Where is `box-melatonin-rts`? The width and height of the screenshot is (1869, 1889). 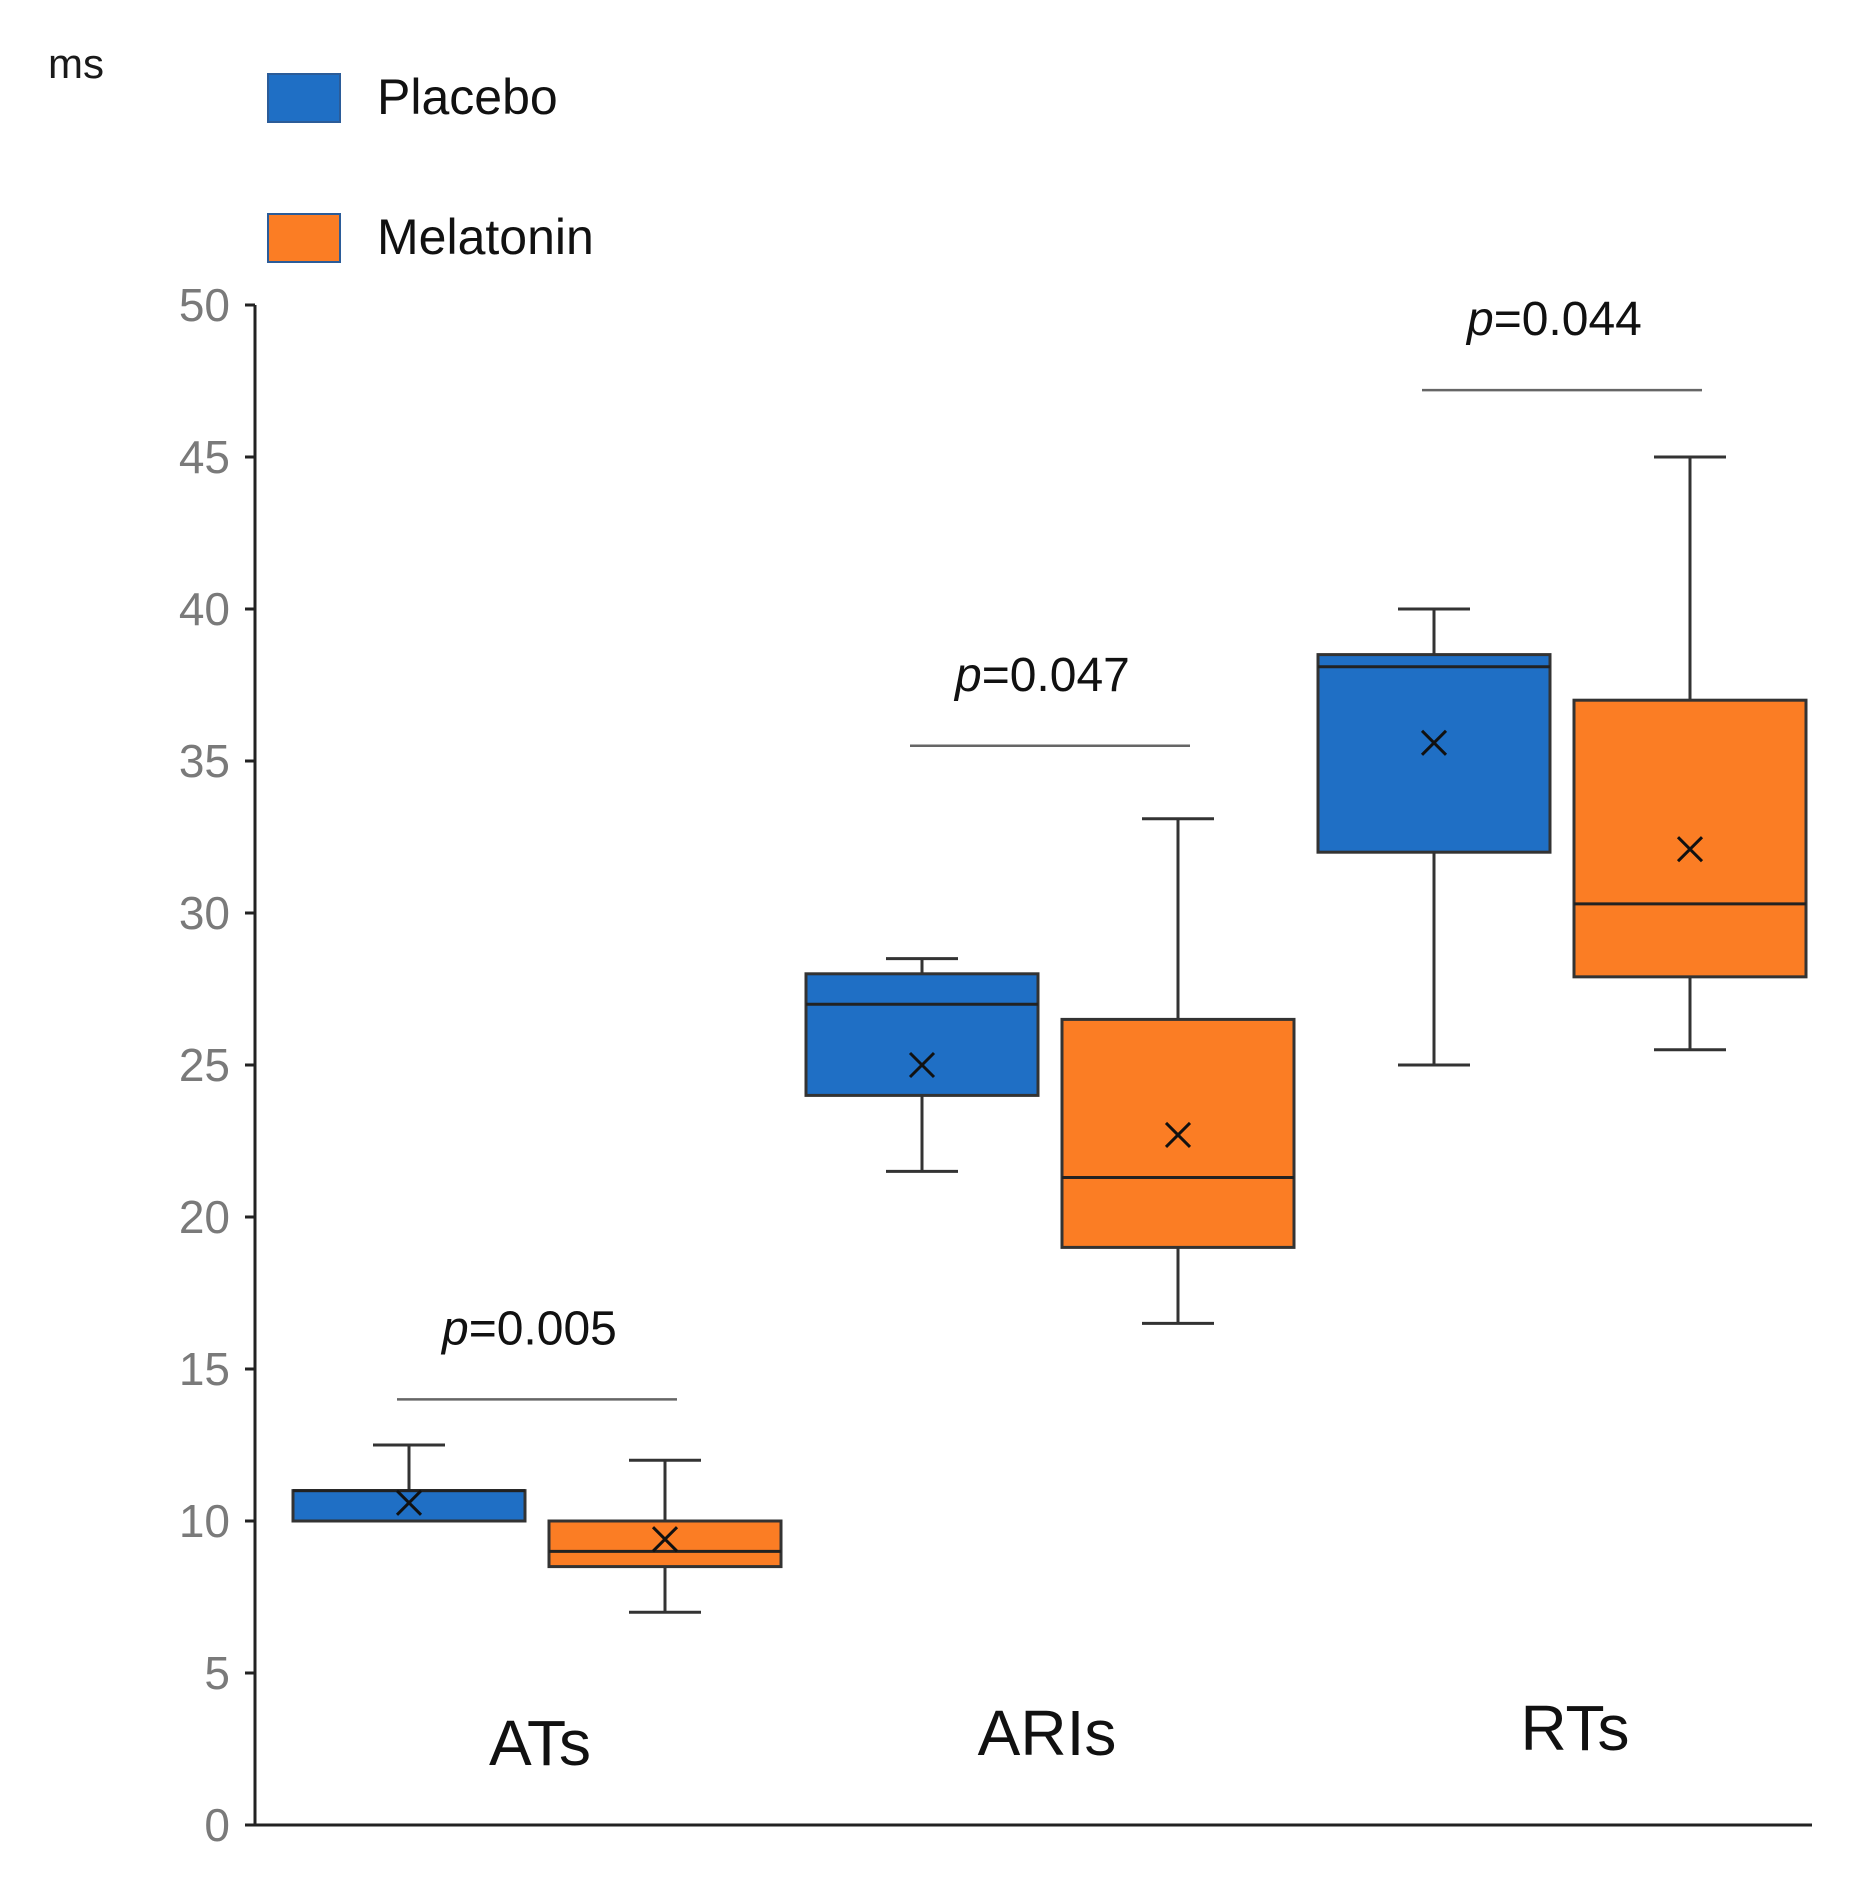 box-melatonin-rts is located at coordinates (1690, 838).